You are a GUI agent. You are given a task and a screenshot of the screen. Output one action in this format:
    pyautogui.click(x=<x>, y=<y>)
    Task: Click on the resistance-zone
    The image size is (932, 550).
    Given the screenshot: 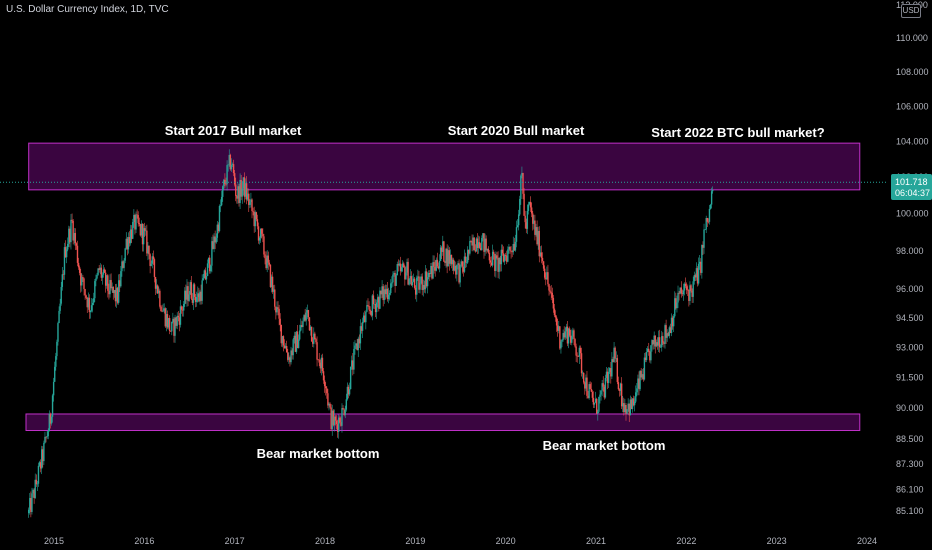 What is the action you would take?
    pyautogui.click(x=444, y=166)
    